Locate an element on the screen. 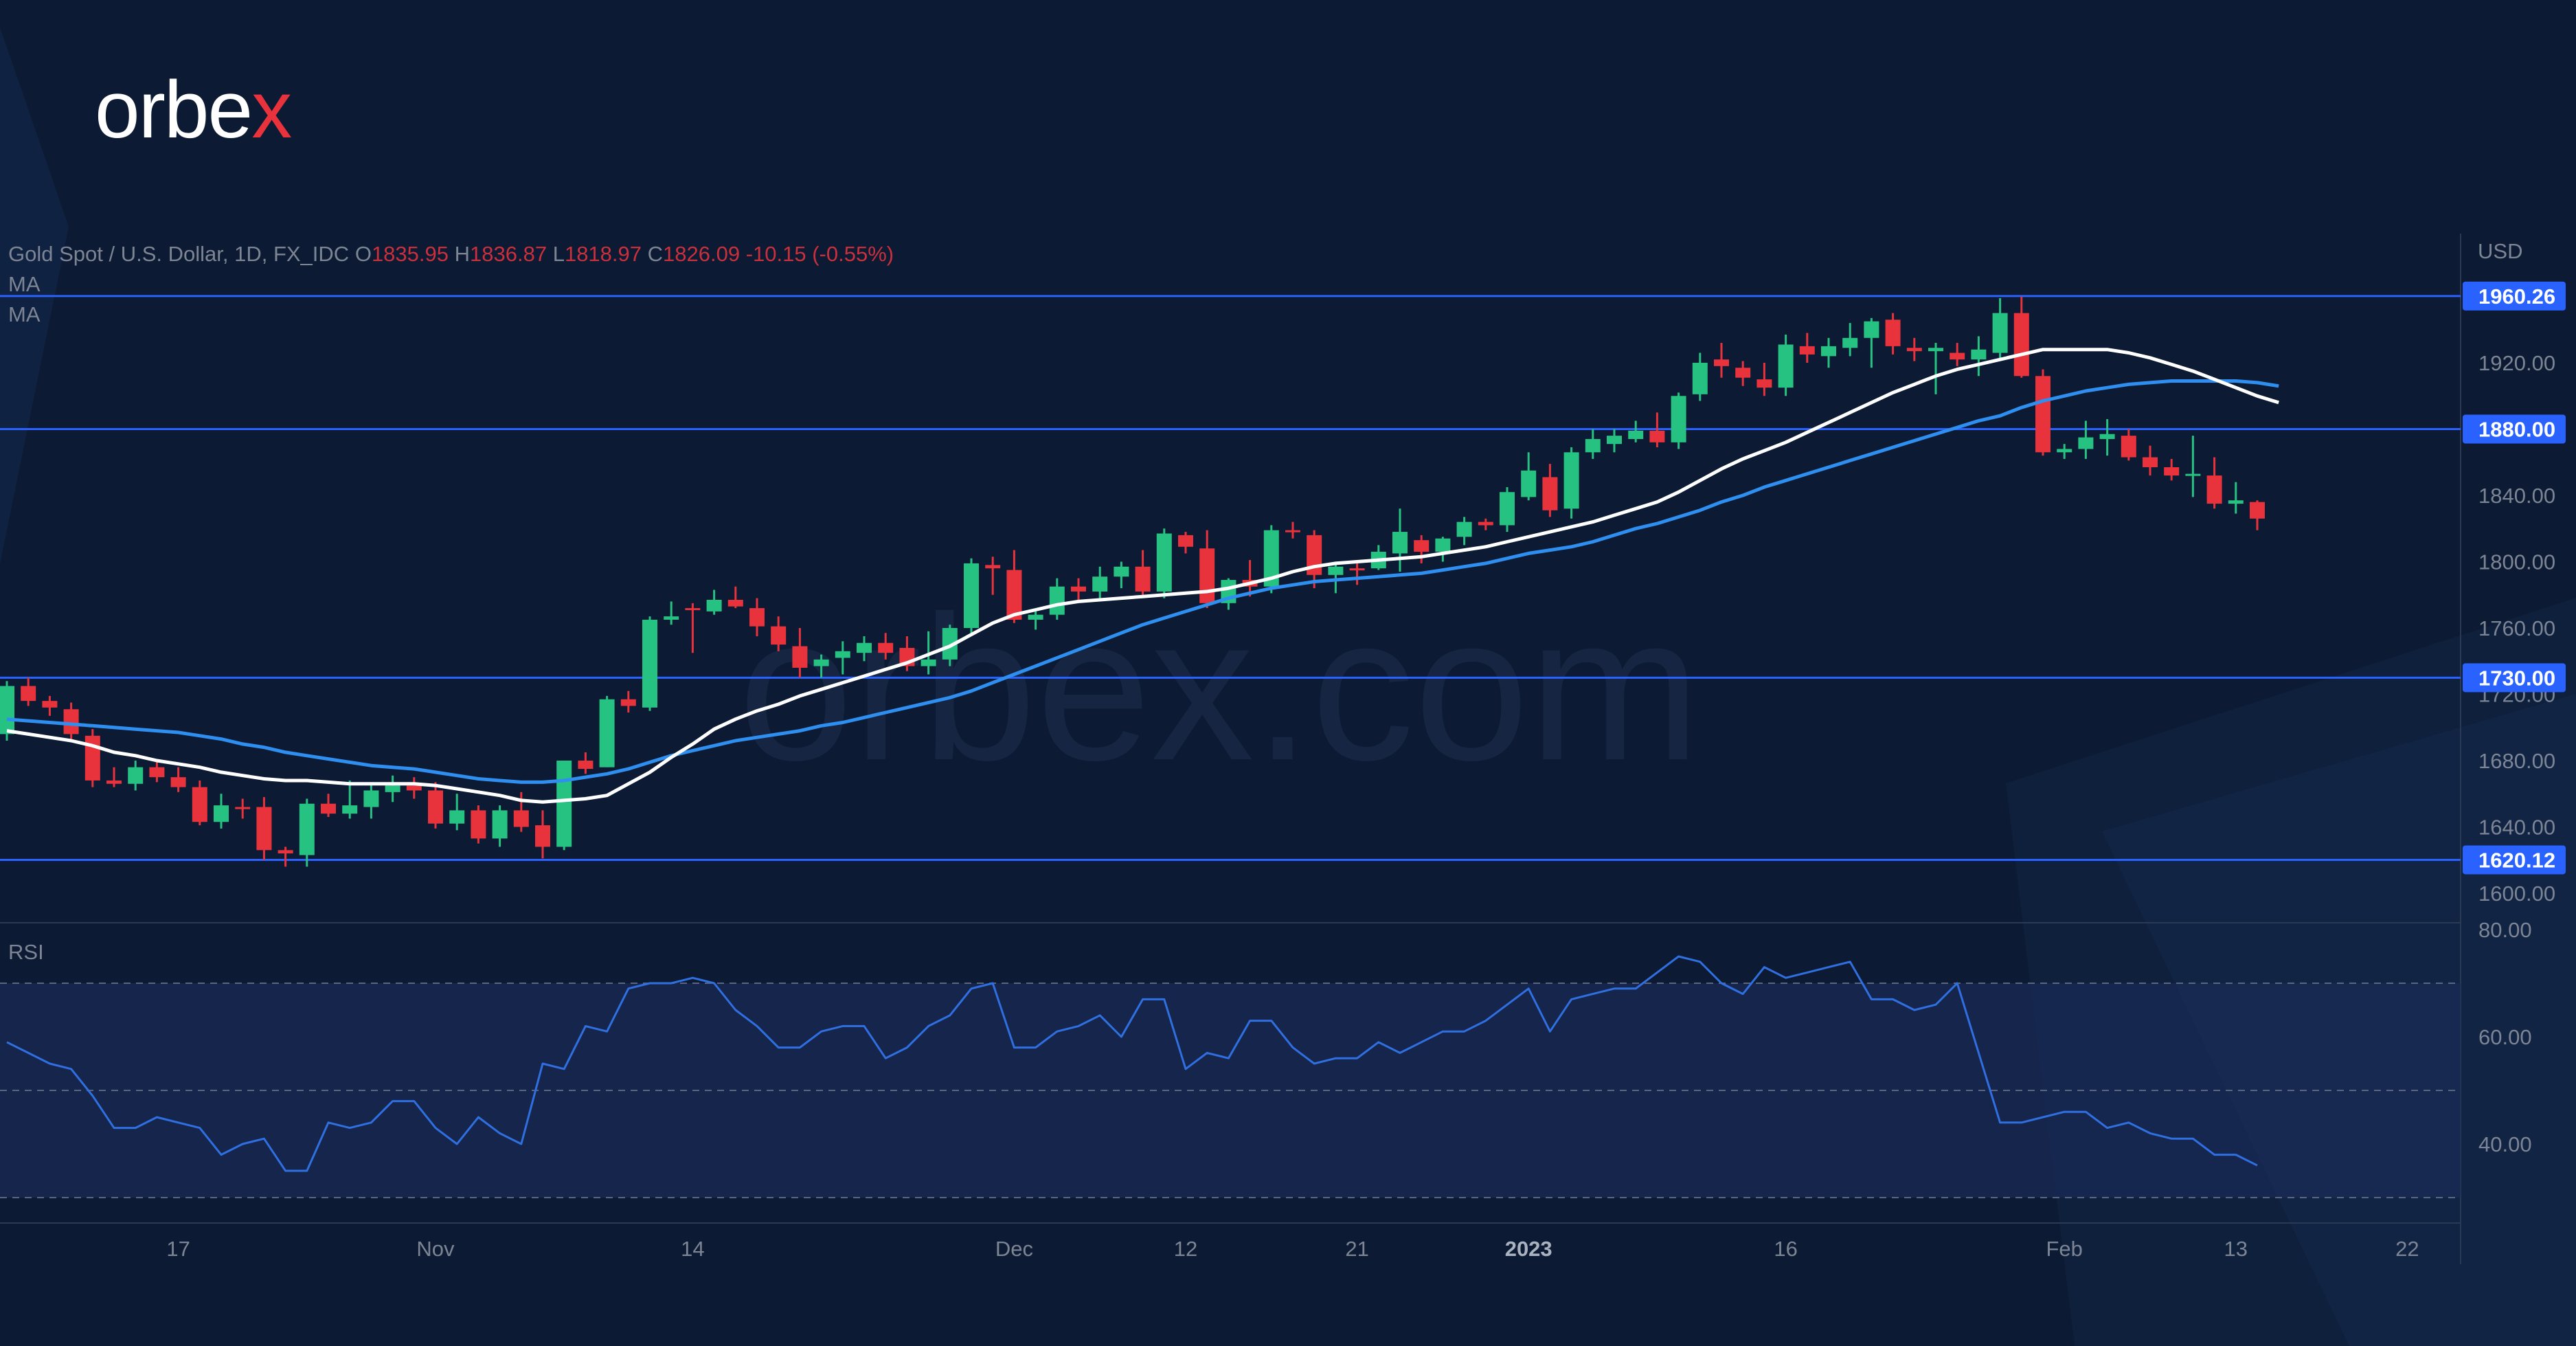 The height and width of the screenshot is (1346, 2576). open-value: 1835.95 is located at coordinates (410, 254).